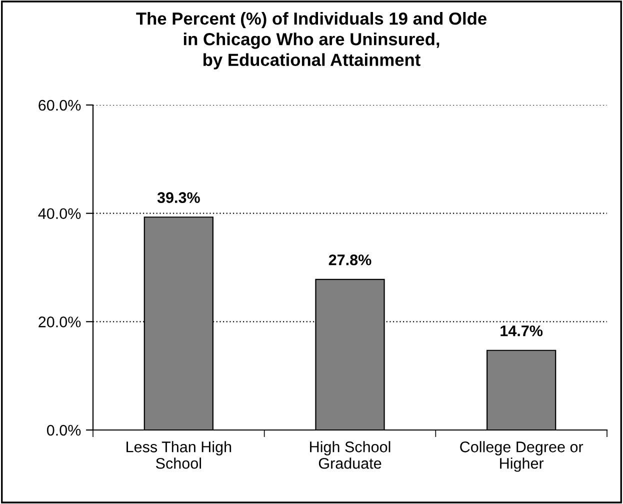 Image resolution: width=623 pixels, height=504 pixels. I want to click on chart-title: The Percent (%) of Individuals 19 and Olde in Chicago Who are Uninsured, by Educational Attainment, so click(311, 41).